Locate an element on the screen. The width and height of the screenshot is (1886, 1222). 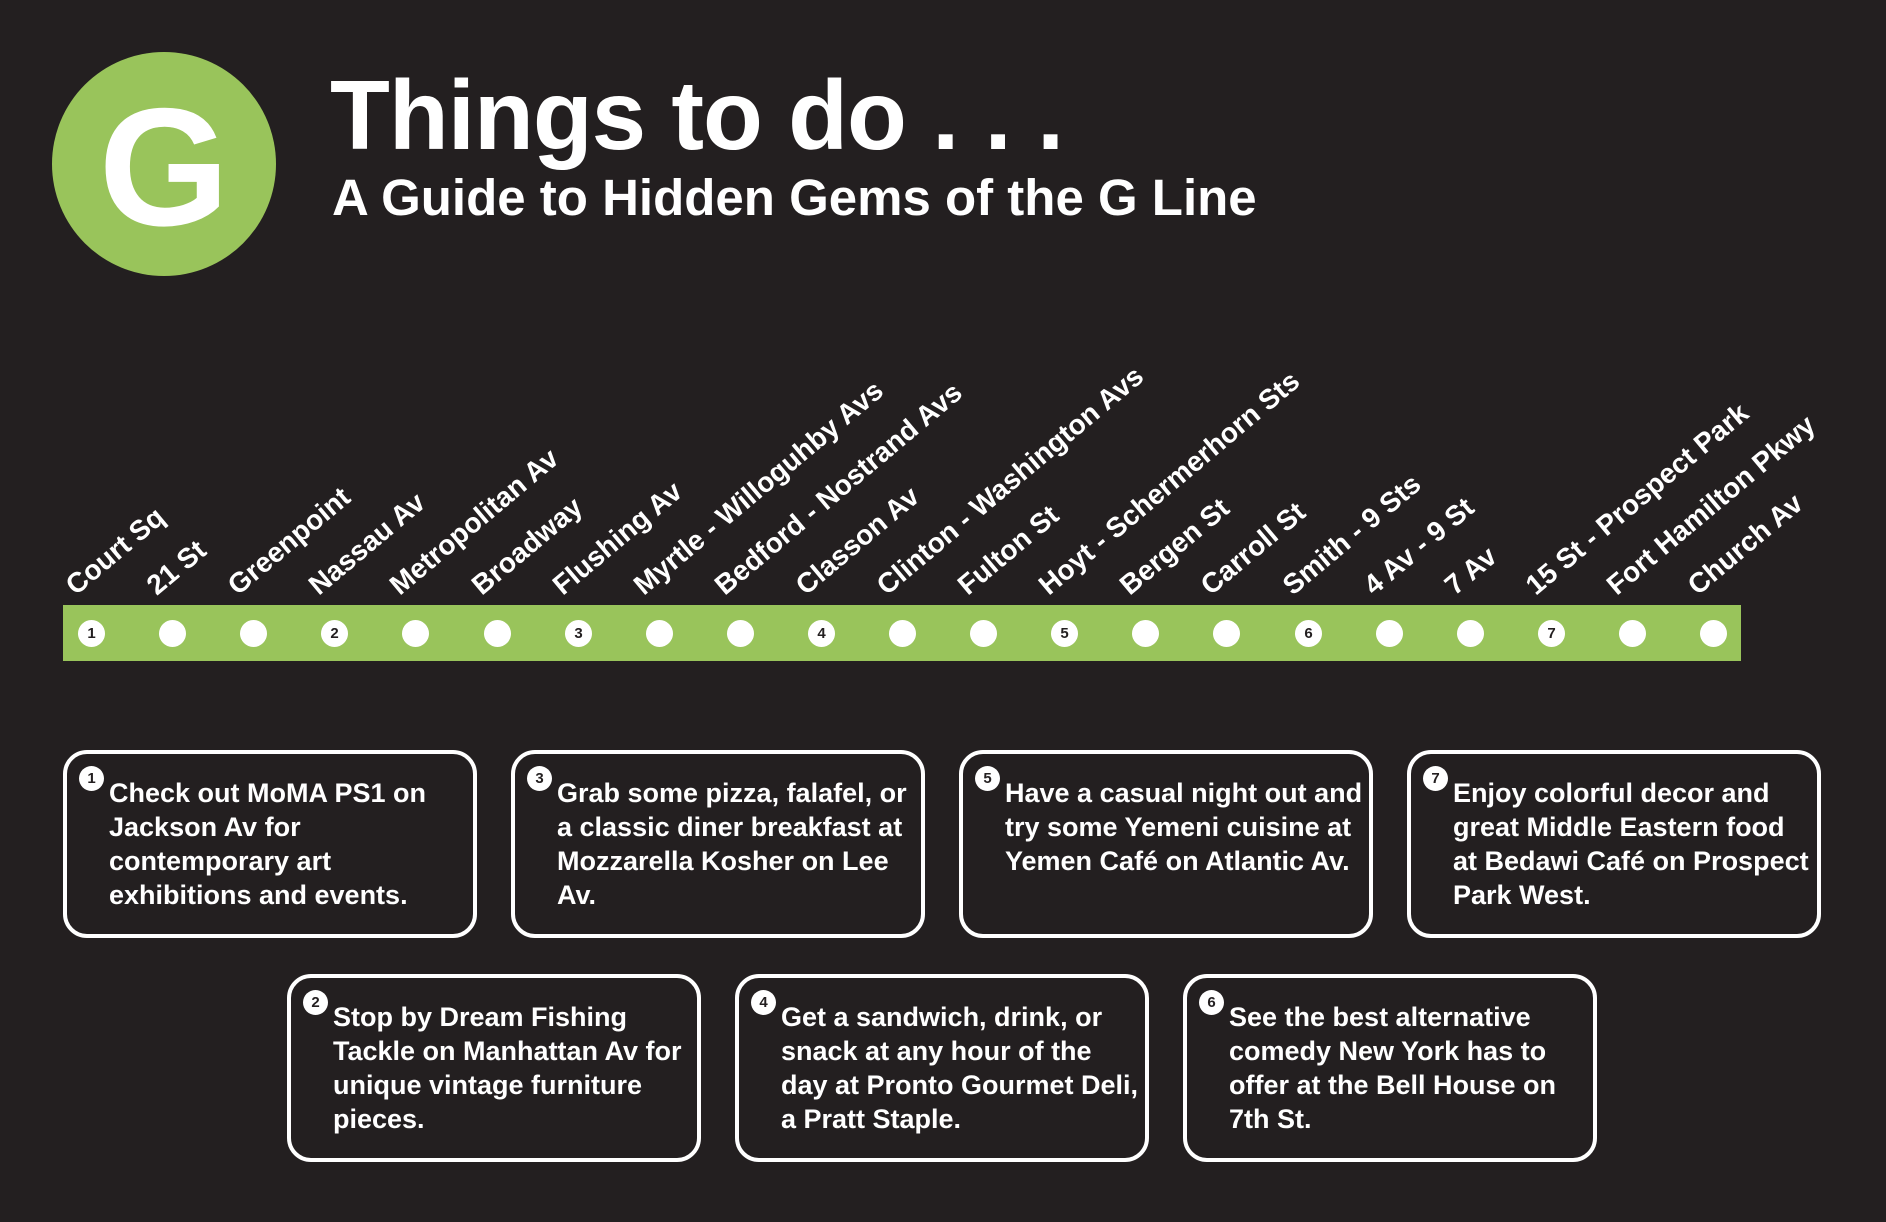
station-label: Hoyt - Schermerhorn Sts is located at coordinates (1169, 482).